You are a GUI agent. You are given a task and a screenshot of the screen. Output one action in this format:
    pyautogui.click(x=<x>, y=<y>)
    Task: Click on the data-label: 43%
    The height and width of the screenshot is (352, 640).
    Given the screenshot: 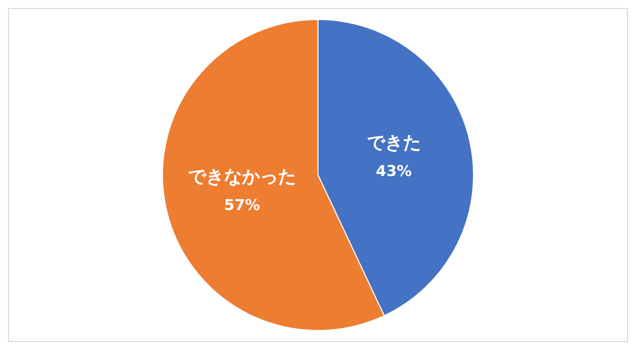 What is the action you would take?
    pyautogui.click(x=394, y=171)
    